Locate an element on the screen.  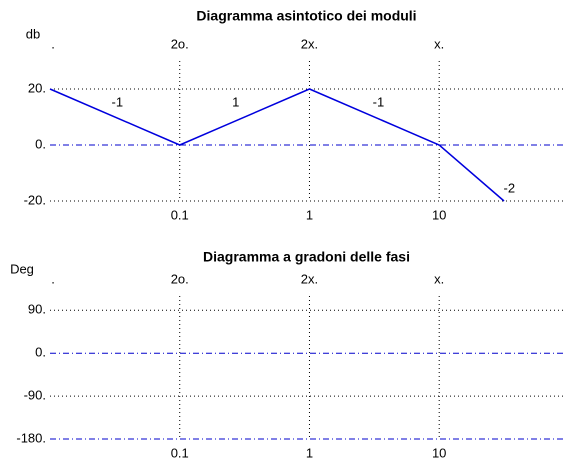
slope-annotation: 1 is located at coordinates (235, 101).